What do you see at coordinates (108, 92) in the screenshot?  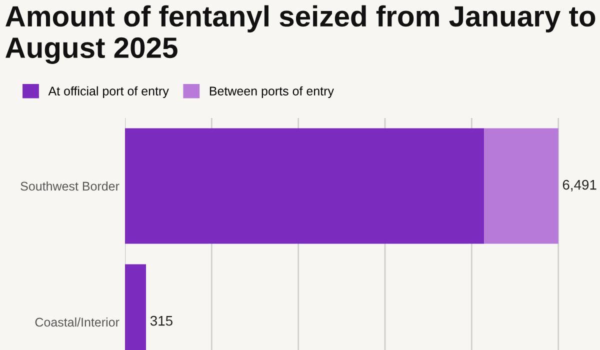 I see `legend-label: At official port of entry` at bounding box center [108, 92].